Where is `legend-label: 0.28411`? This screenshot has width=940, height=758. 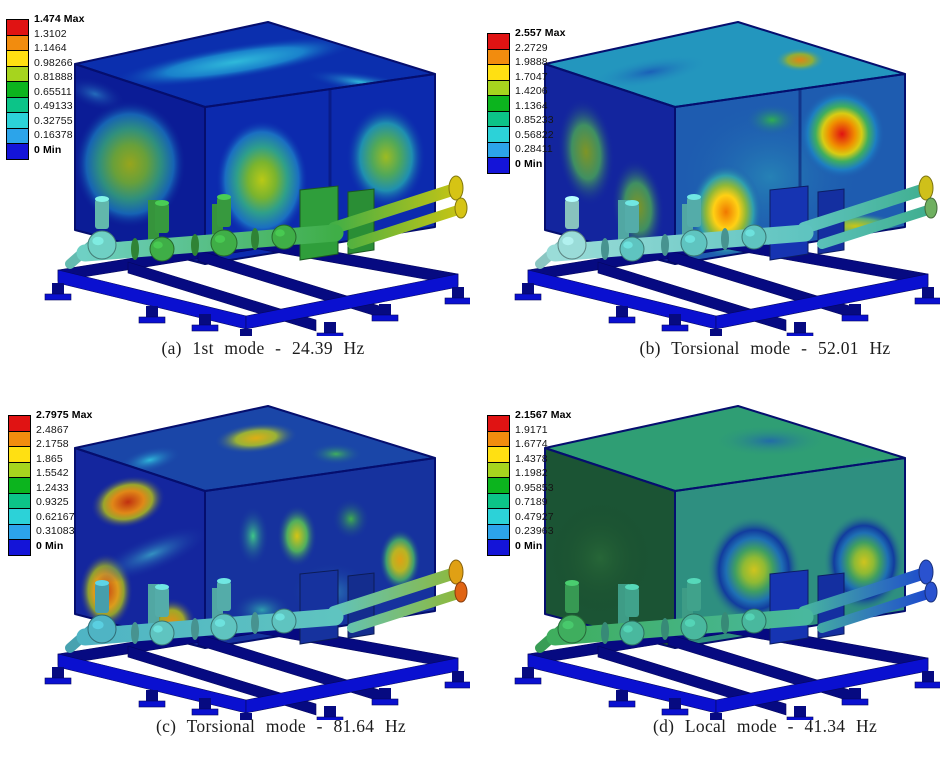 legend-label: 0.28411 is located at coordinates (534, 149).